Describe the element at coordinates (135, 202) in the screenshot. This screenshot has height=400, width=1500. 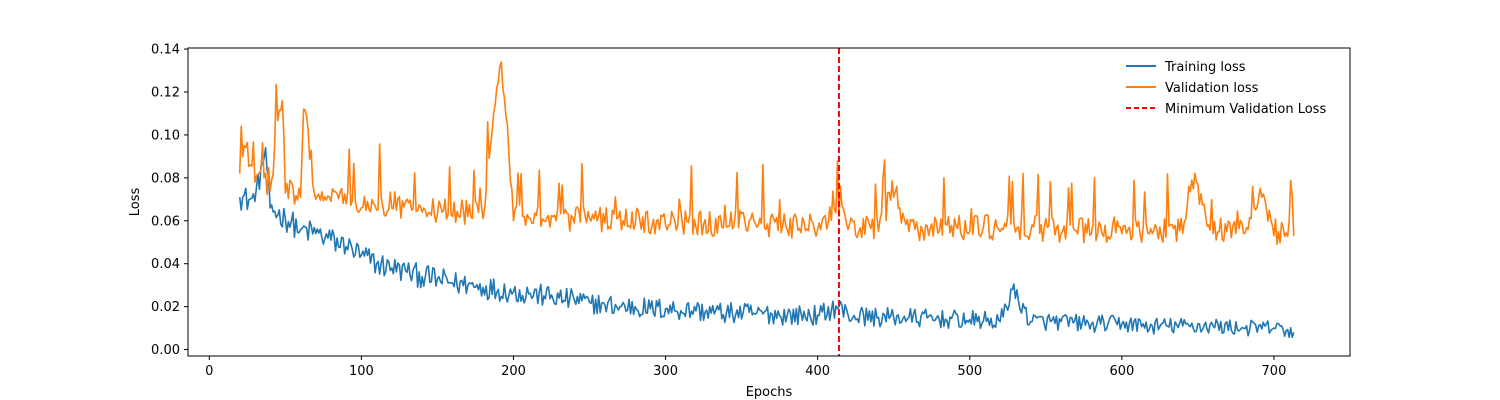
I see `y-axis-title: Loss` at that location.